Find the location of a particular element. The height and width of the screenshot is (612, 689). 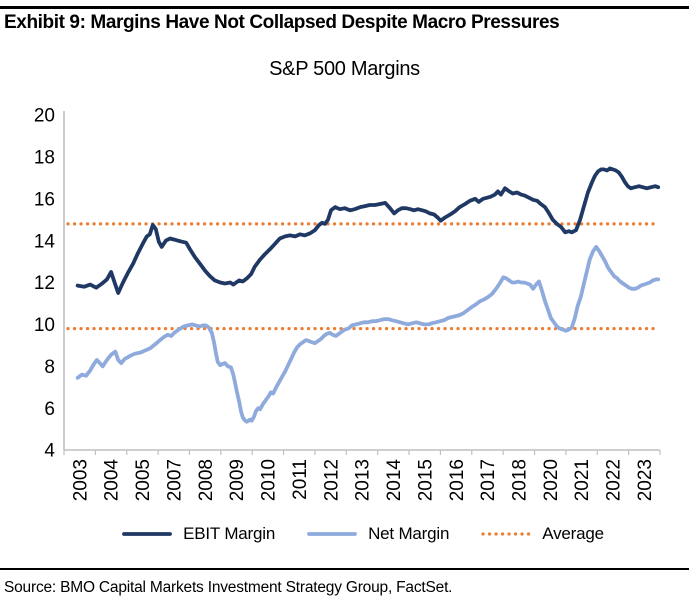

x-tick-label: 2023 is located at coordinates (645, 480).